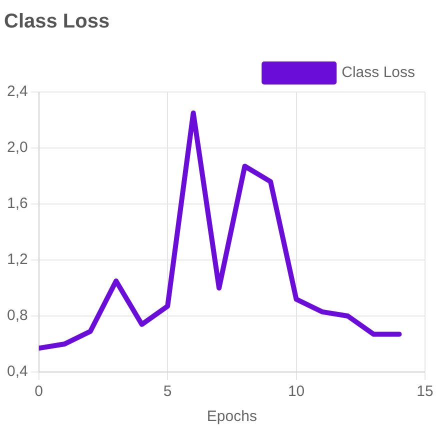 The width and height of the screenshot is (437, 434). I want to click on y-tick-label: 0,4, so click(17, 371).